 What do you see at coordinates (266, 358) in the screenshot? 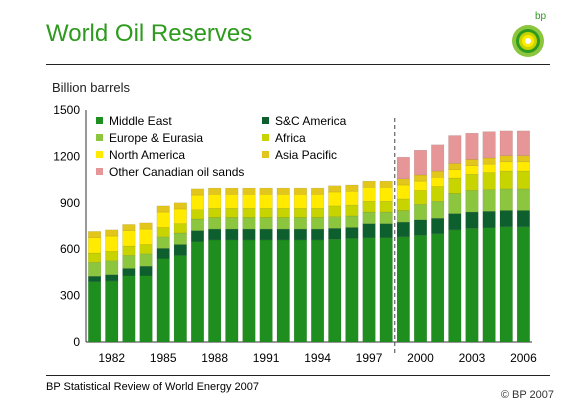
I see `x-tick-label: 1991` at bounding box center [266, 358].